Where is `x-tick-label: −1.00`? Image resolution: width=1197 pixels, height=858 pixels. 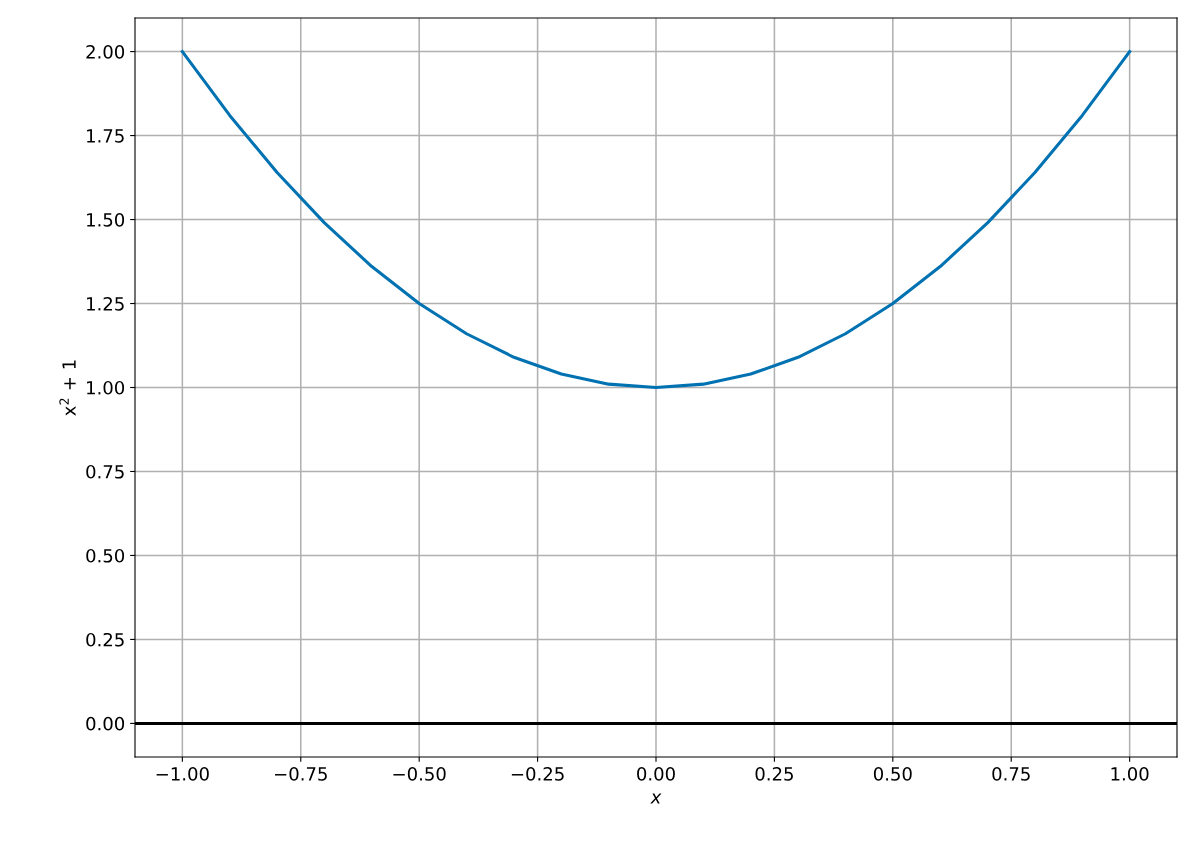 x-tick-label: −1.00 is located at coordinates (182, 774).